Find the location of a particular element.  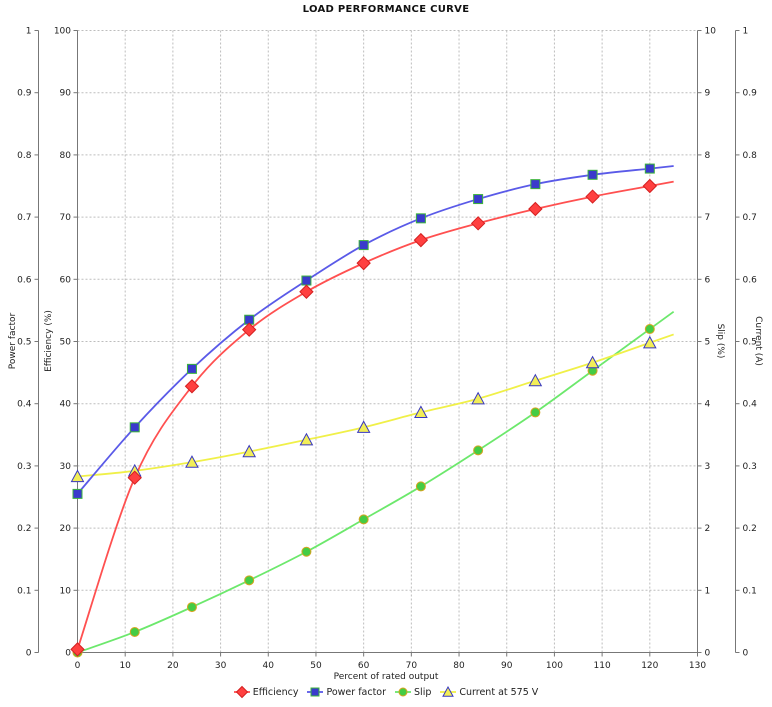

legend-label: Slip is located at coordinates (423, 692).